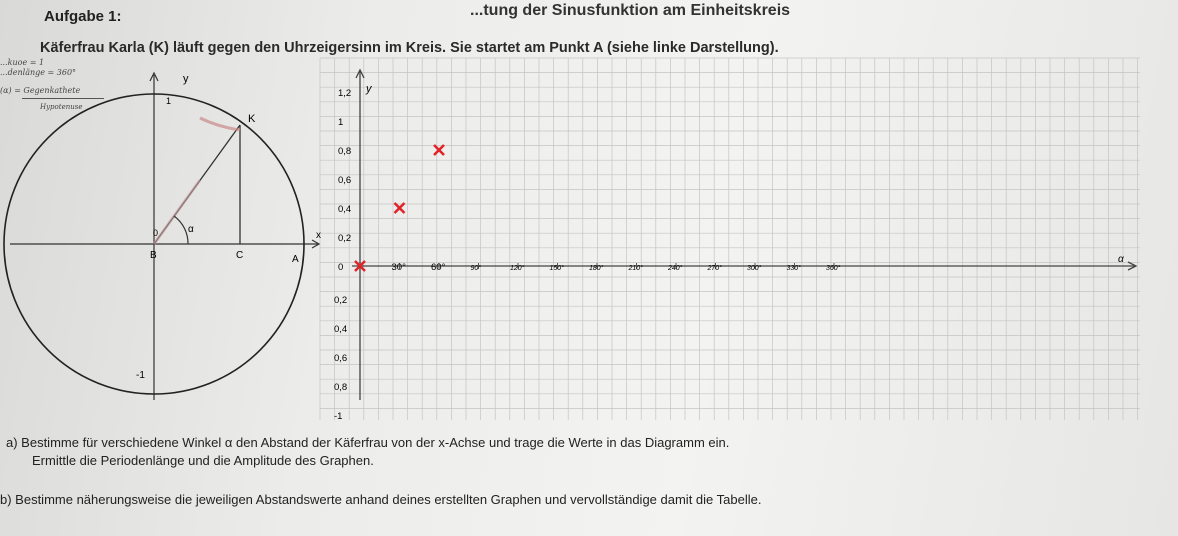  What do you see at coordinates (220, 124) in the screenshot?
I see `arc-marker` at bounding box center [220, 124].